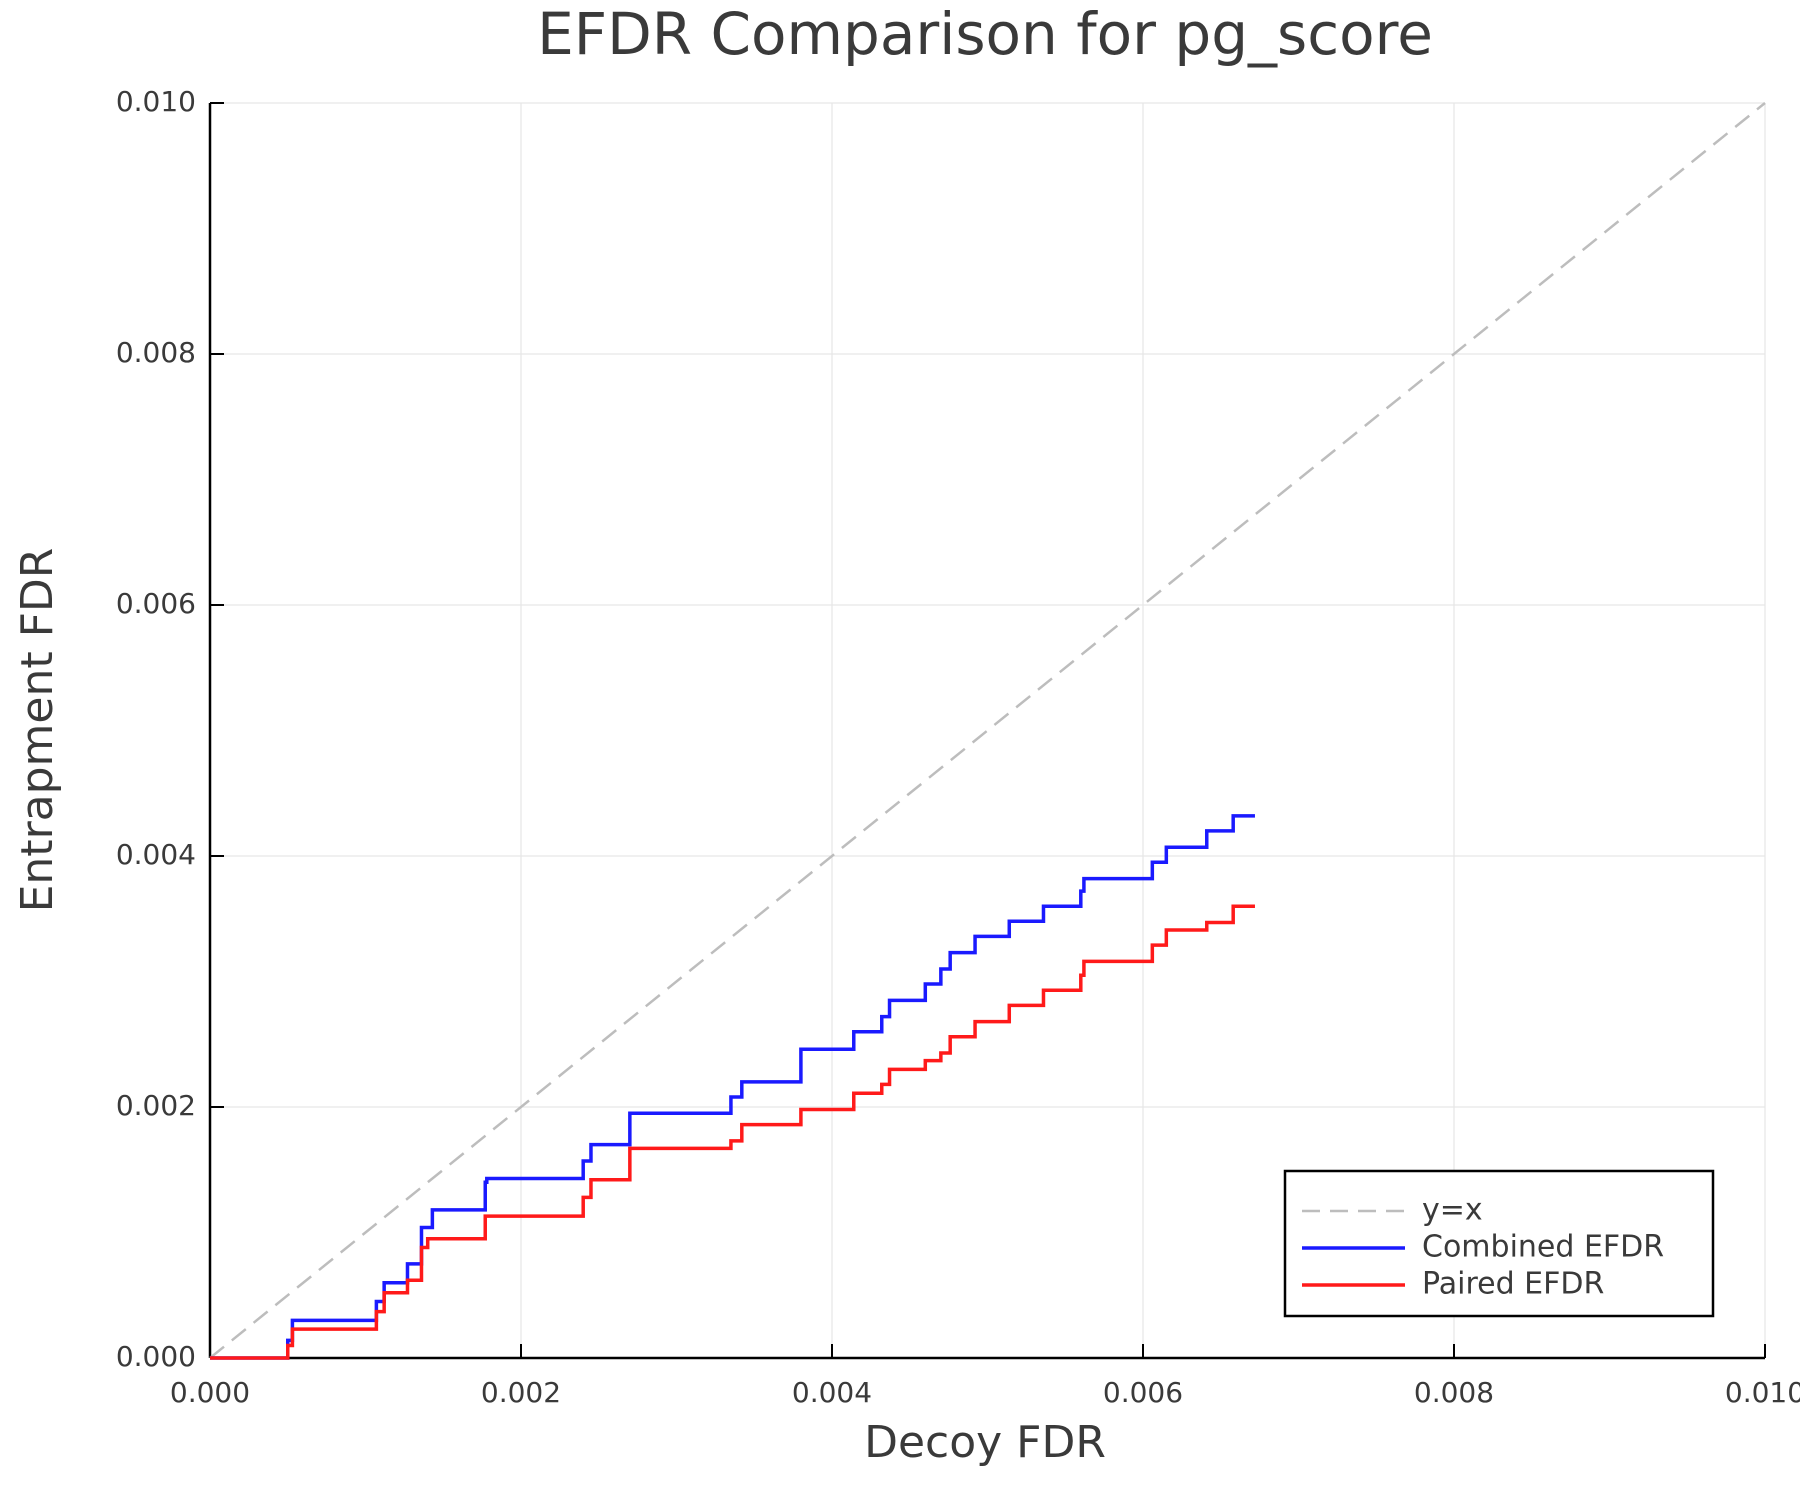  What do you see at coordinates (1452, 1210) in the screenshot?
I see `legend-label: y=x` at bounding box center [1452, 1210].